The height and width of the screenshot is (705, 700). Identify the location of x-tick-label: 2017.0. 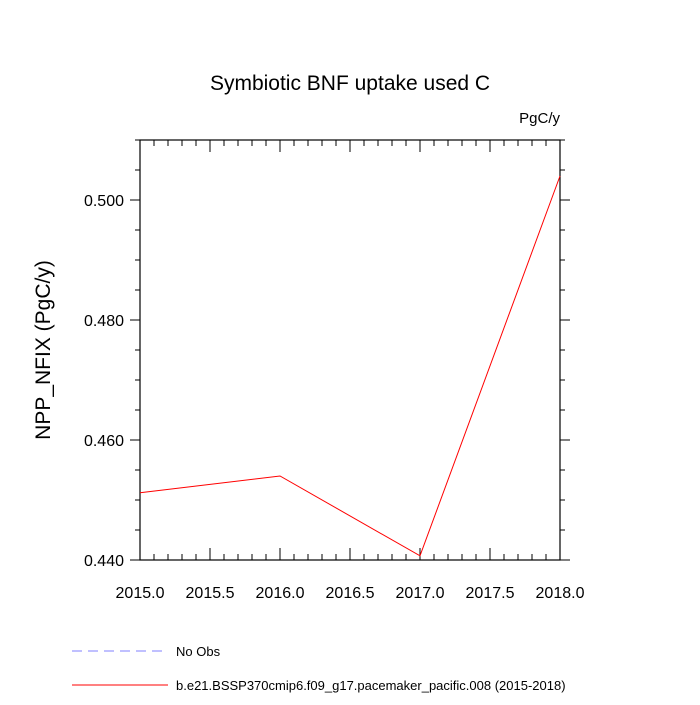
(420, 593).